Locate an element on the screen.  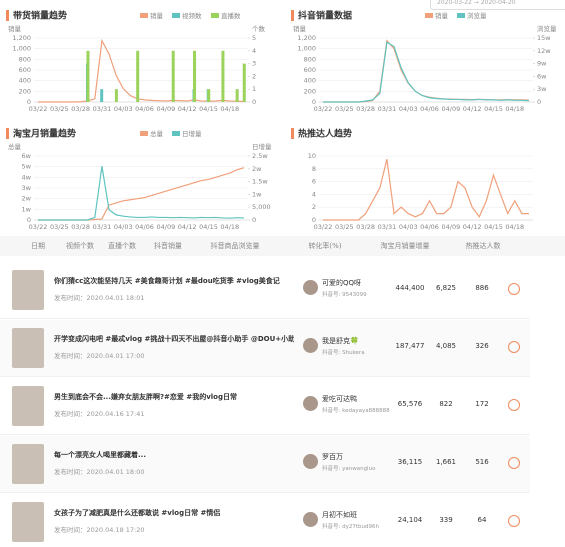
y-axis-label: 销量 is located at coordinates (300, 28).